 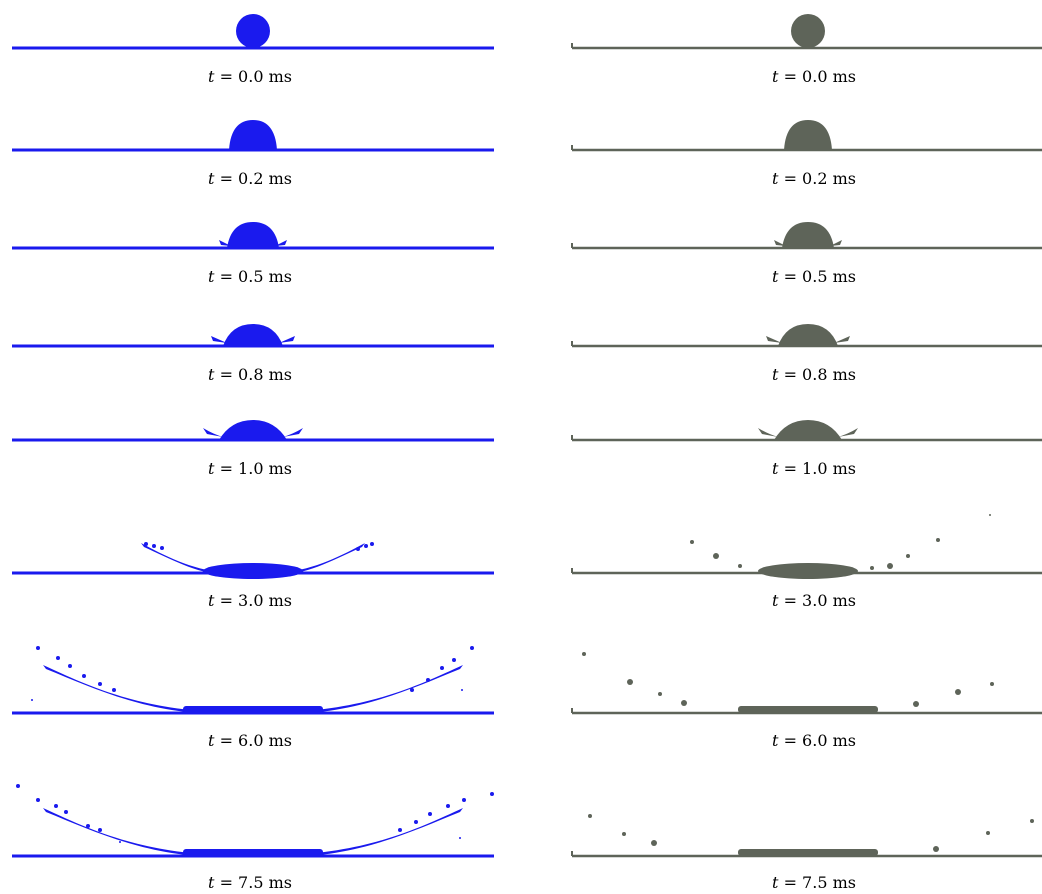 What do you see at coordinates (814, 76) in the screenshot?
I see `caption-right-0: t = 0.0 ms` at bounding box center [814, 76].